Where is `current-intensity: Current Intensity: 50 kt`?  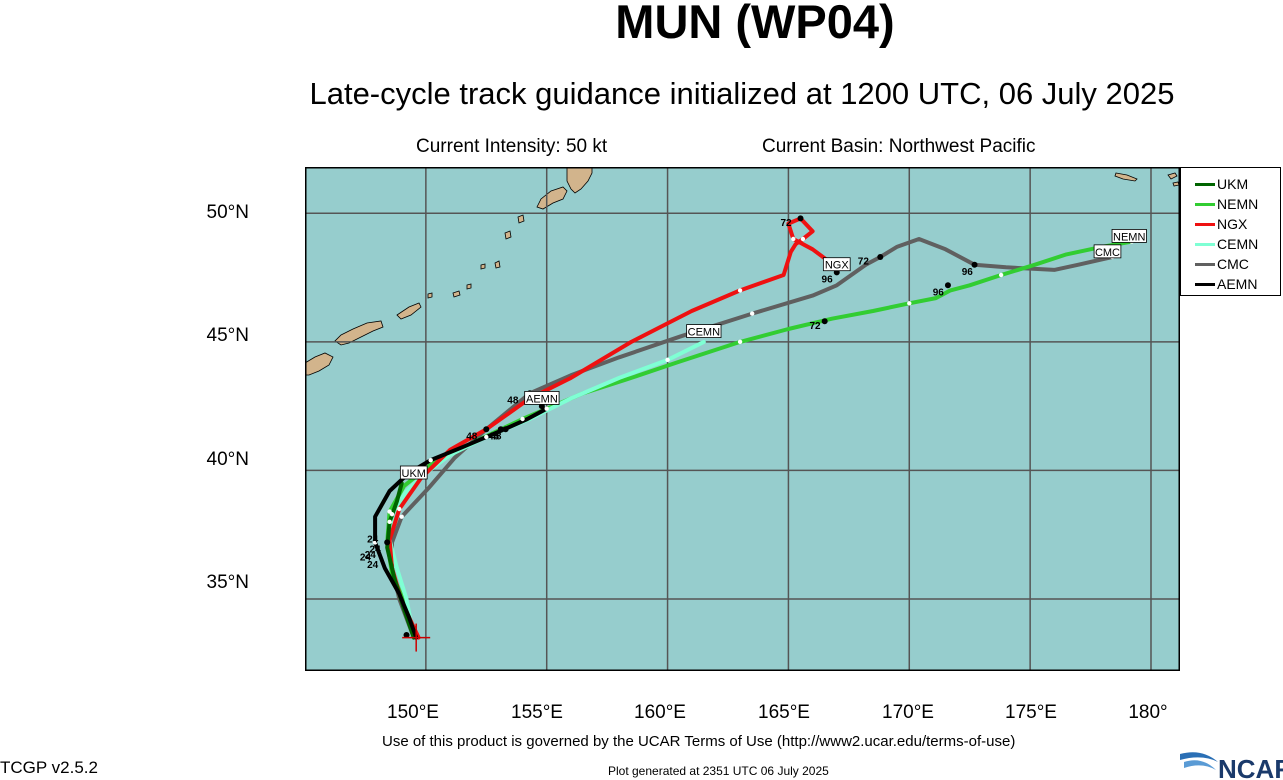
current-intensity: Current Intensity: 50 kt is located at coordinates (512, 146).